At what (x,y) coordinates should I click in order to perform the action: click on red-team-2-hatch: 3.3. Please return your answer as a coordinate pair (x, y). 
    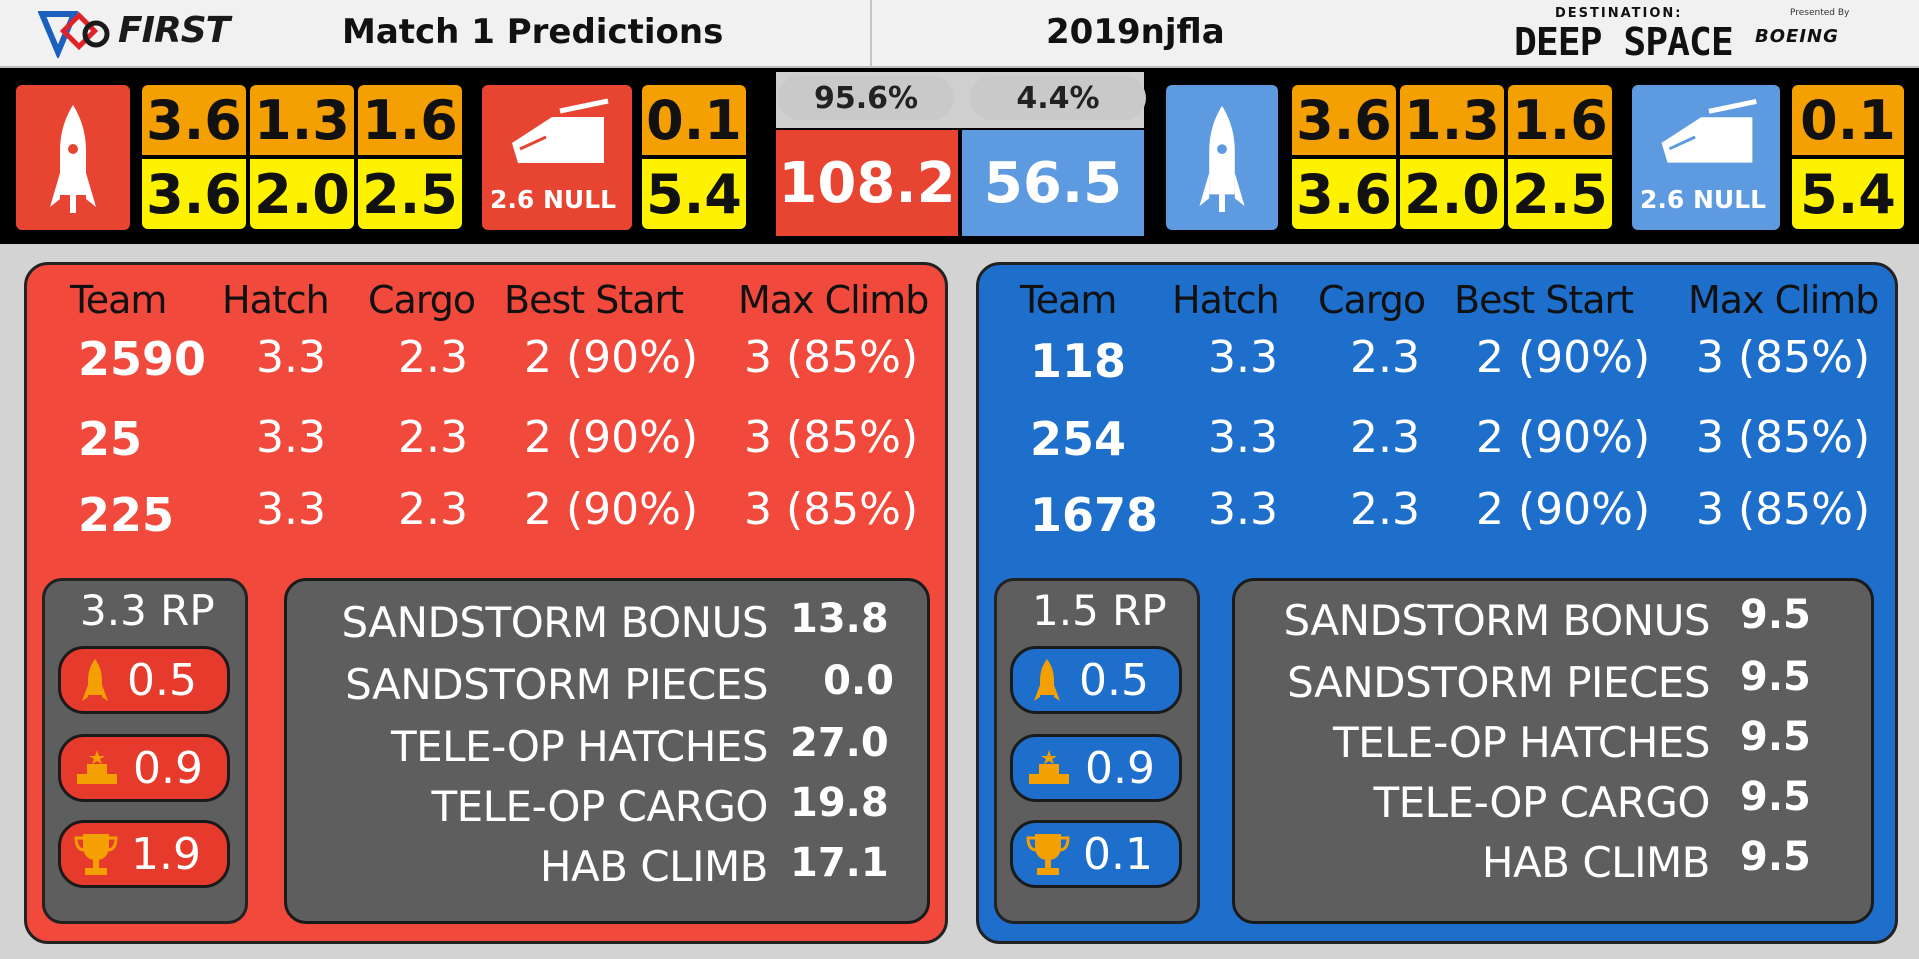
    Looking at the image, I should click on (291, 437).